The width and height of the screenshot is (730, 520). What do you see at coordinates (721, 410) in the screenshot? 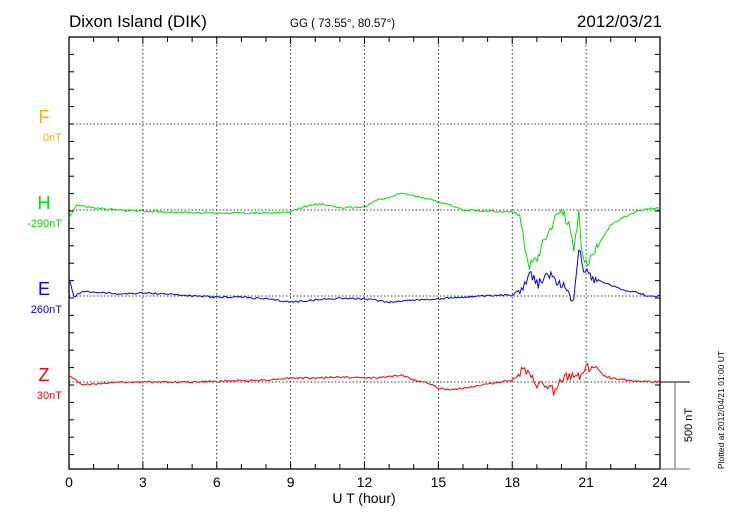
I see `plotted-note: Plotted at 2012/04/21 01:00 UT` at bounding box center [721, 410].